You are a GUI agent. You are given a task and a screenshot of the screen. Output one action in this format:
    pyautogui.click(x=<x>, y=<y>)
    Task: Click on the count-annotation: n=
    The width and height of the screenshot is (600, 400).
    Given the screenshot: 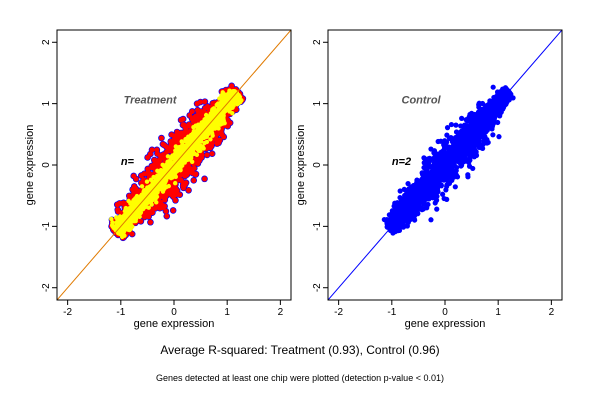 What is the action you would take?
    pyautogui.click(x=128, y=162)
    